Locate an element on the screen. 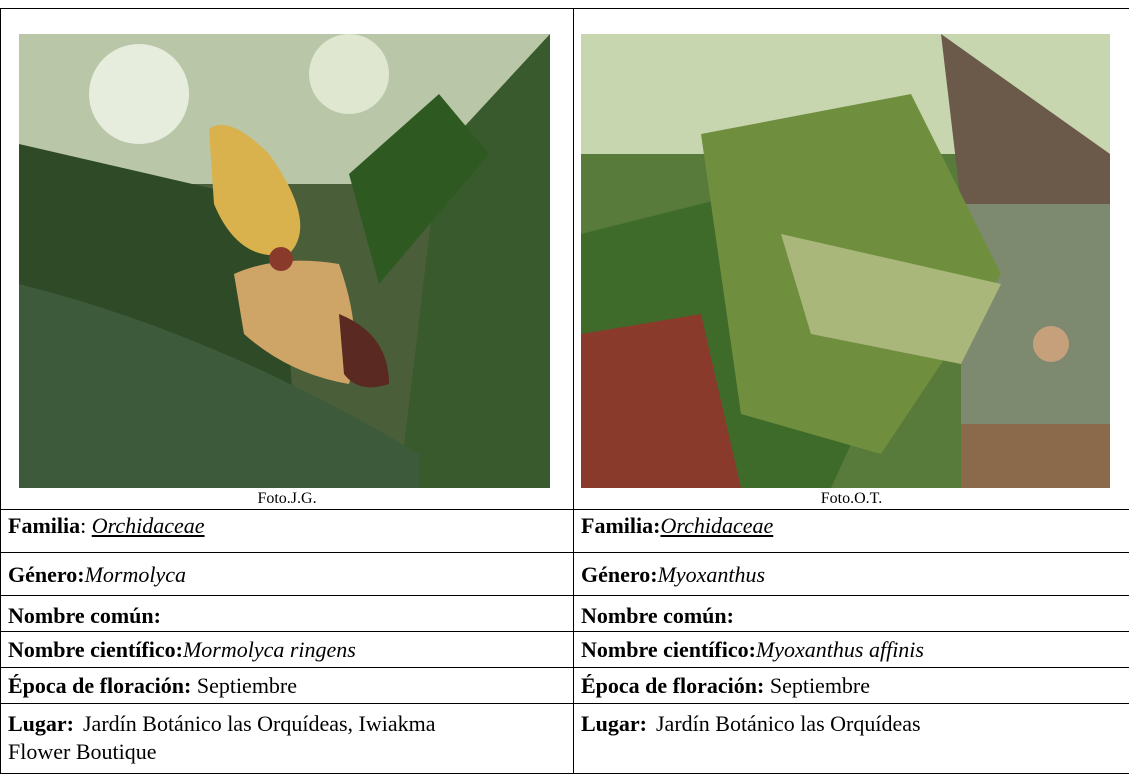  cell: Lugar: Jardín Botánico las Orquídeas is located at coordinates (851, 738).